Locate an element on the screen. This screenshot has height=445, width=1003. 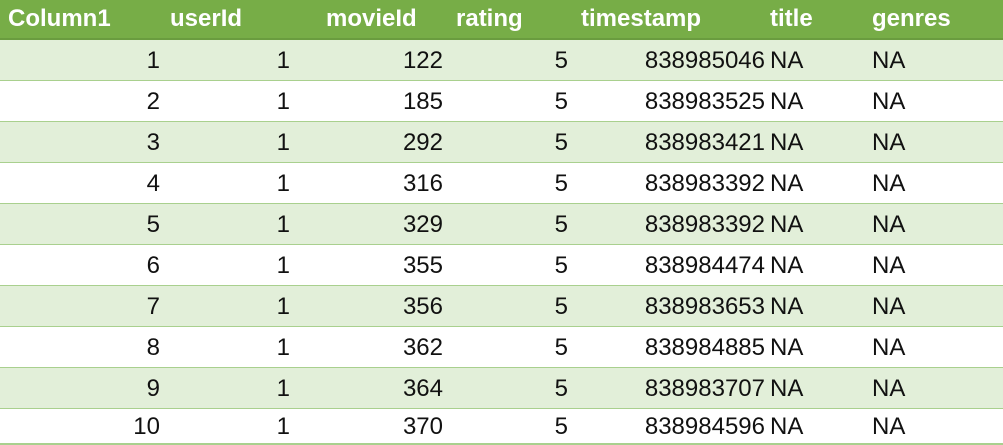
table-row: 9 1 364 5 838983707 NA NA is located at coordinates (501, 388).